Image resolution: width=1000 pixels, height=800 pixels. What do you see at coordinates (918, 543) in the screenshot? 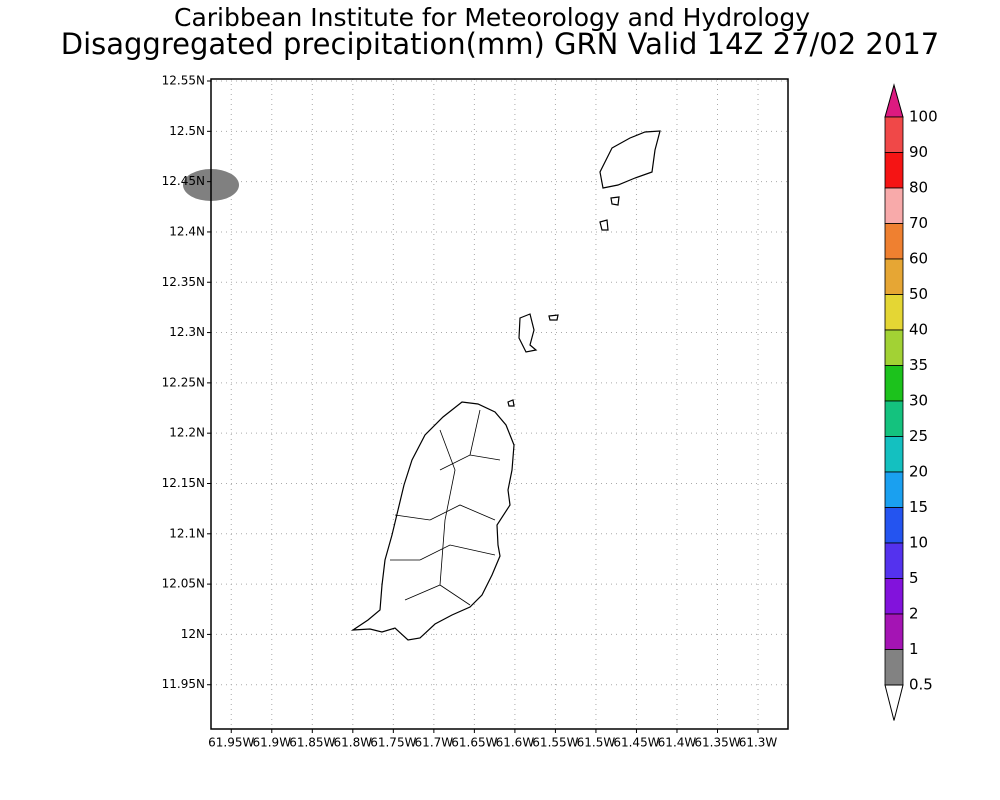
I see `colorbar-label: 10` at bounding box center [918, 543].